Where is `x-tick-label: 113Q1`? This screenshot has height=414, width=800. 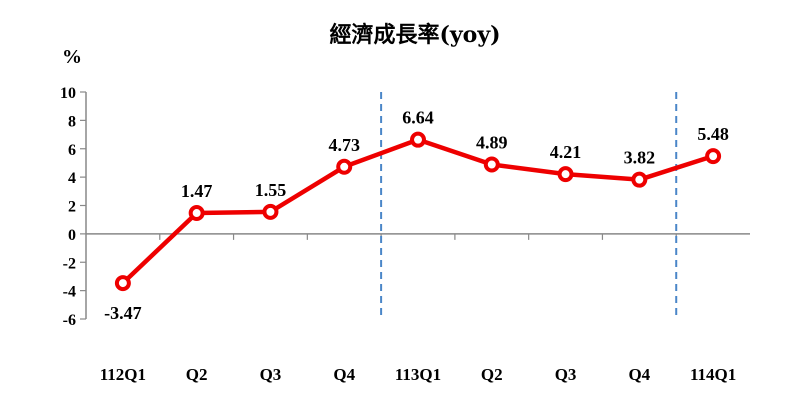
x-tick-label: 113Q1 is located at coordinates (418, 374).